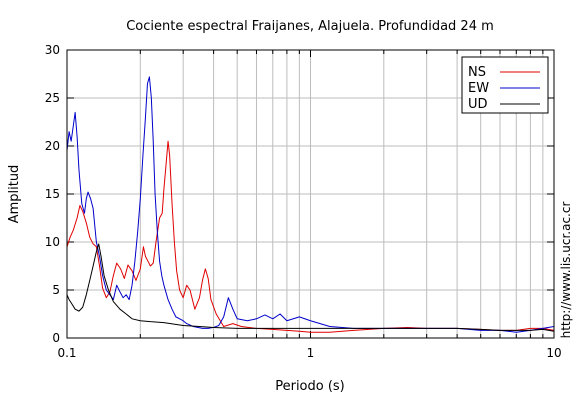 This screenshot has height=400, width=580. What do you see at coordinates (478, 104) in the screenshot?
I see `legend-label-ud: UD` at bounding box center [478, 104].